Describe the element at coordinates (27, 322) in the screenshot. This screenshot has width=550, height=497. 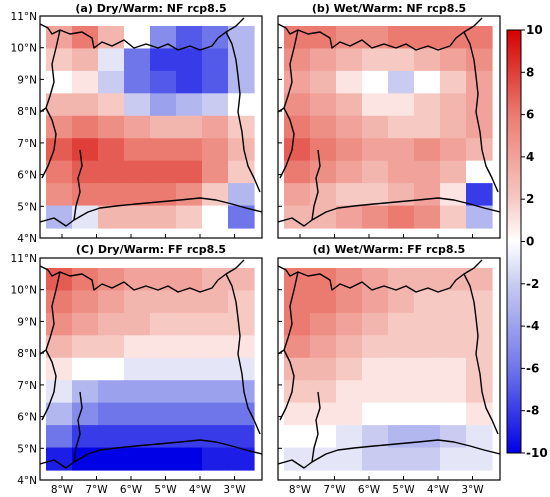
I see `lat-tick-label: 9°N` at that location.